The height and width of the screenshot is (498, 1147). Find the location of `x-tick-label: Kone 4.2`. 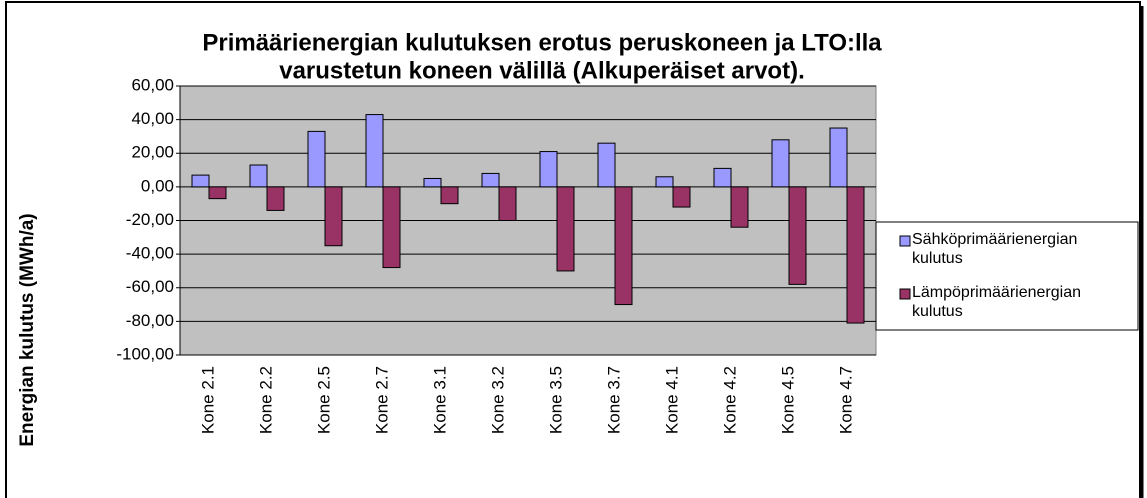

x-tick-label: Kone 4.2 is located at coordinates (729, 400).